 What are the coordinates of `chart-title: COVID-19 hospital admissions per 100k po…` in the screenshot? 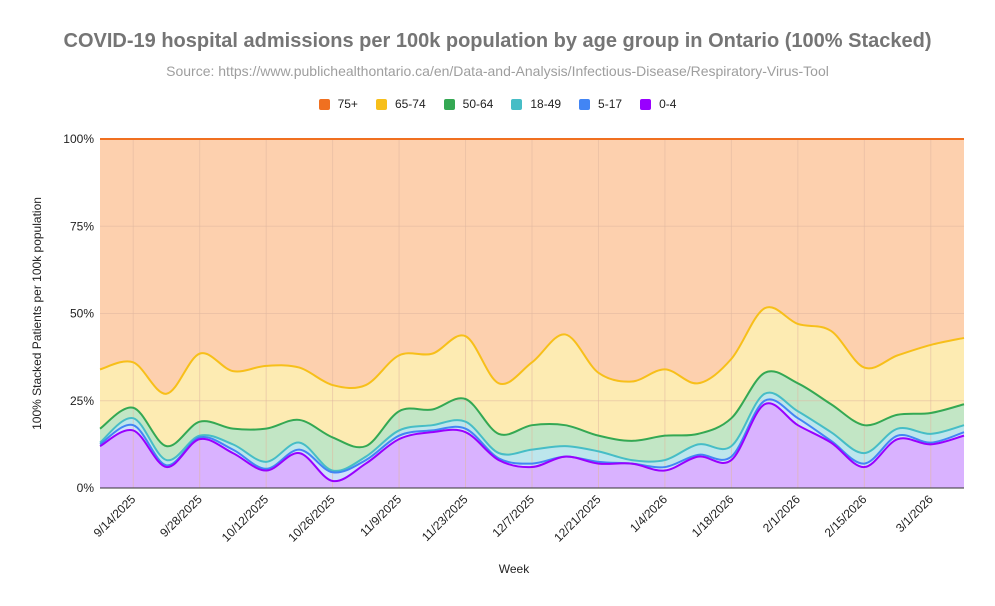 It's located at (497, 41).